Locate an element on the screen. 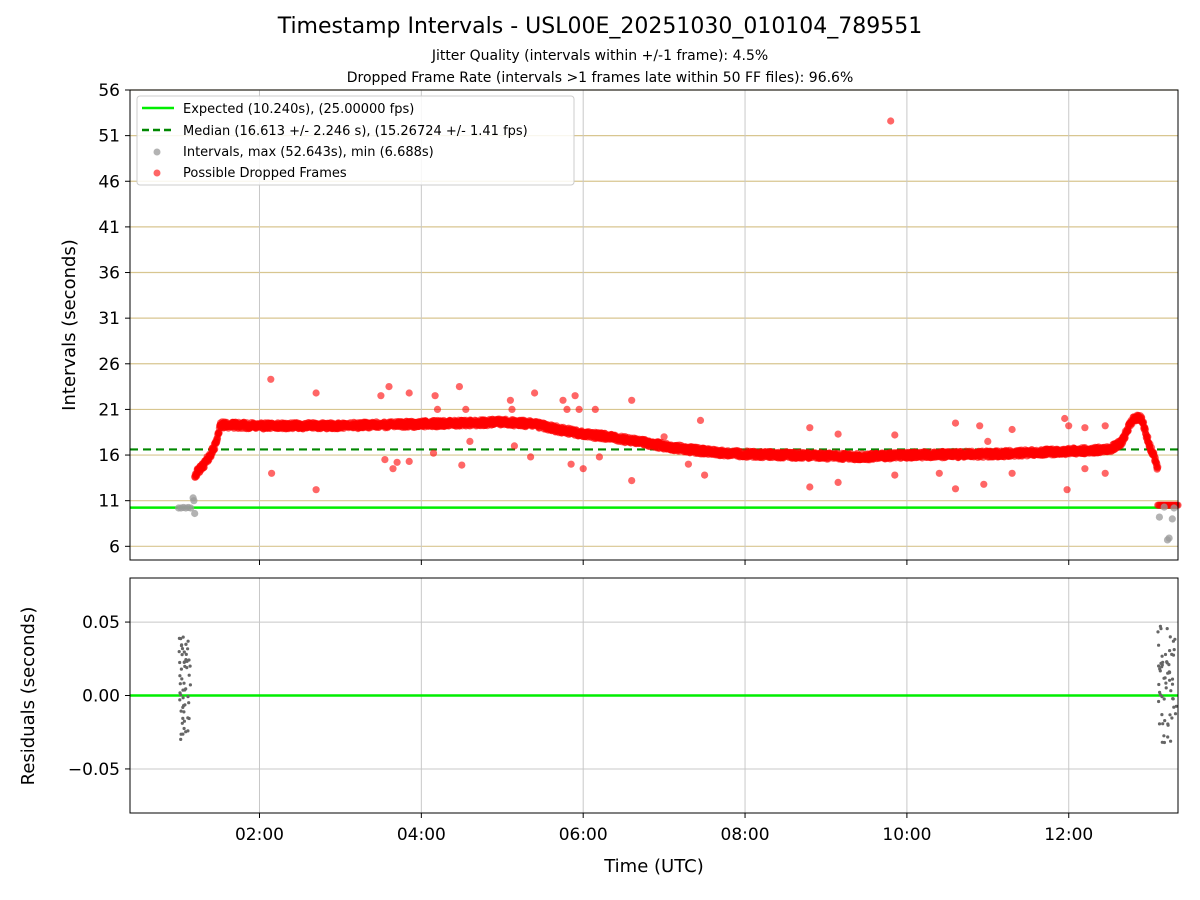 Image resolution: width=1200 pixels, height=900 pixels. time-x-axis-label: Time (UTC) is located at coordinates (653, 866).